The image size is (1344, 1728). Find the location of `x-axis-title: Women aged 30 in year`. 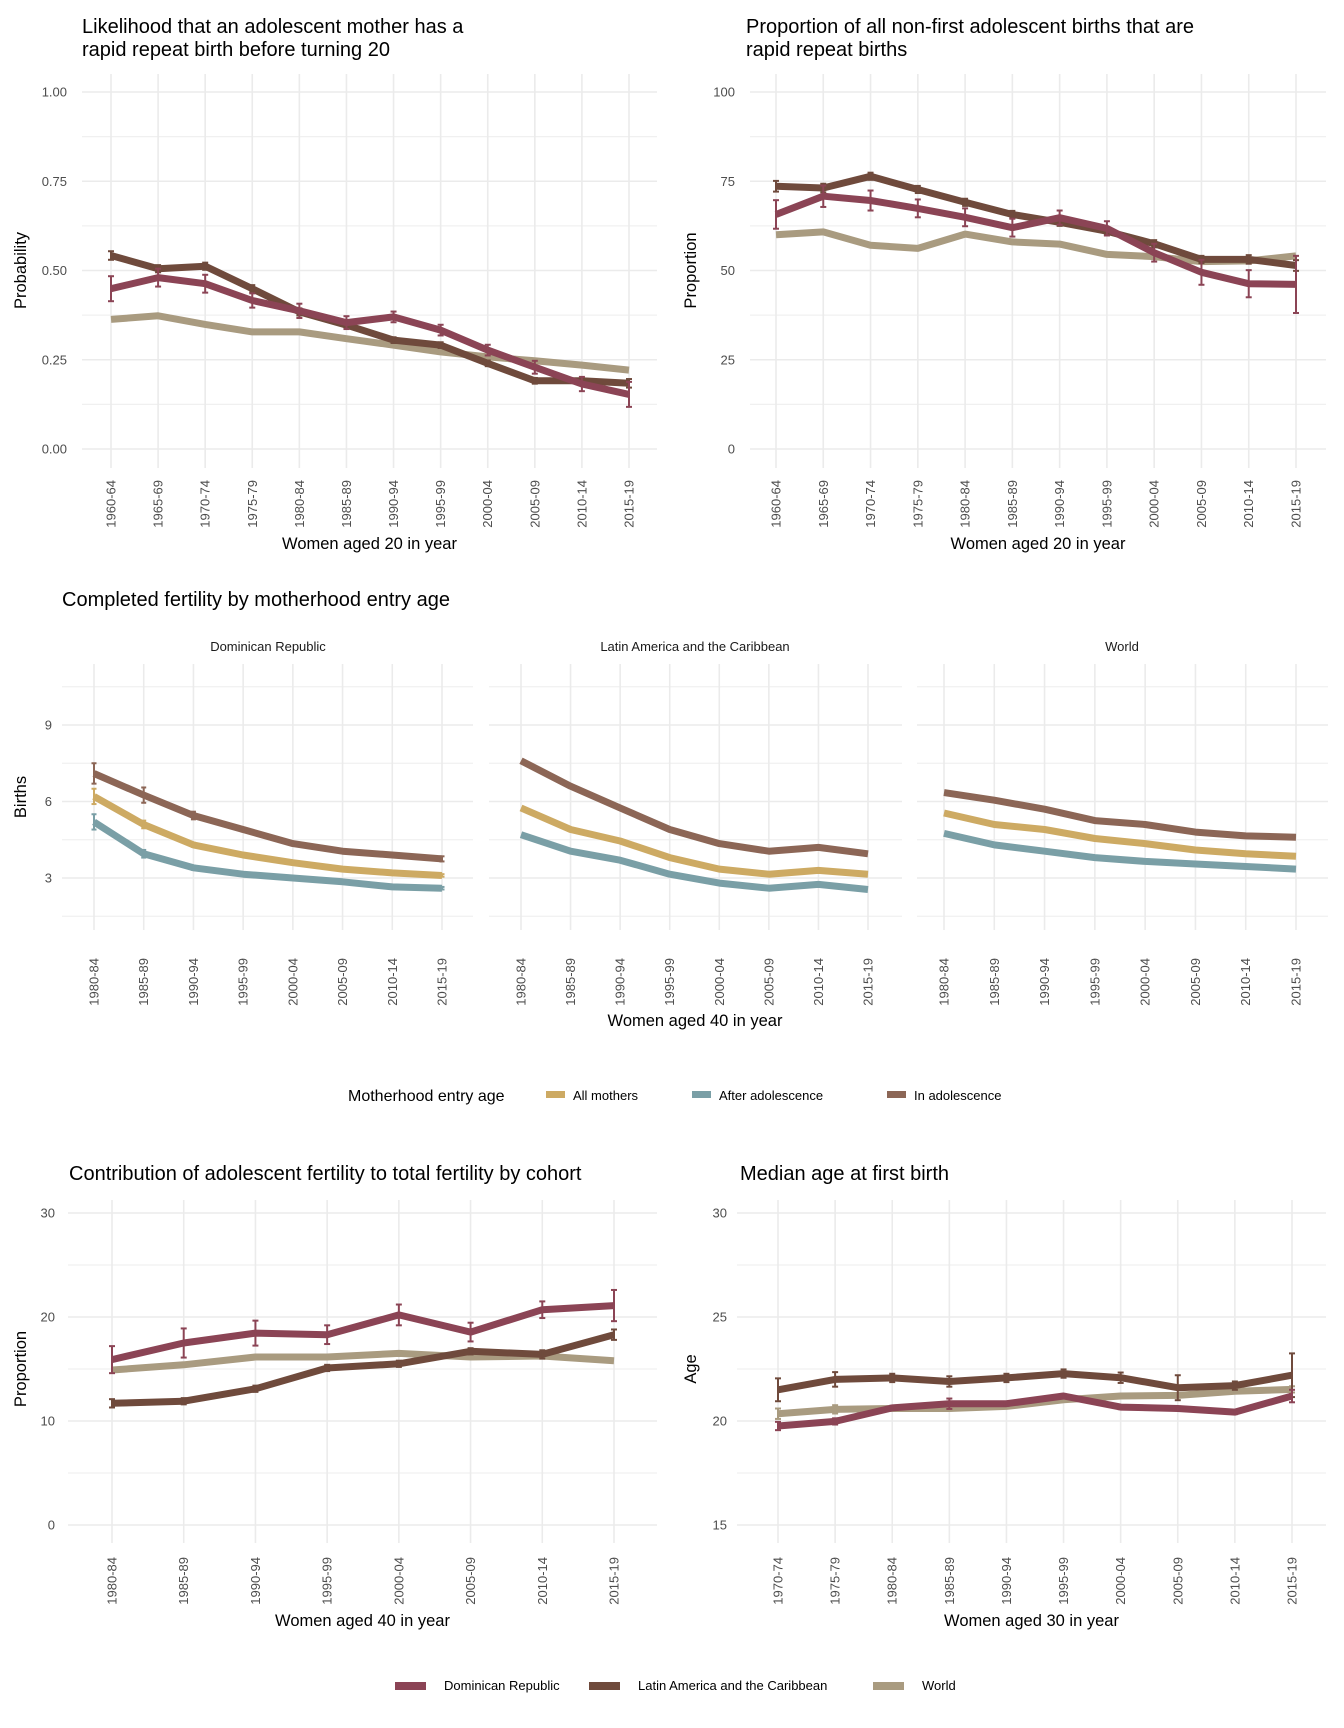

x-axis-title: Women aged 30 in year is located at coordinates (1031, 1621).